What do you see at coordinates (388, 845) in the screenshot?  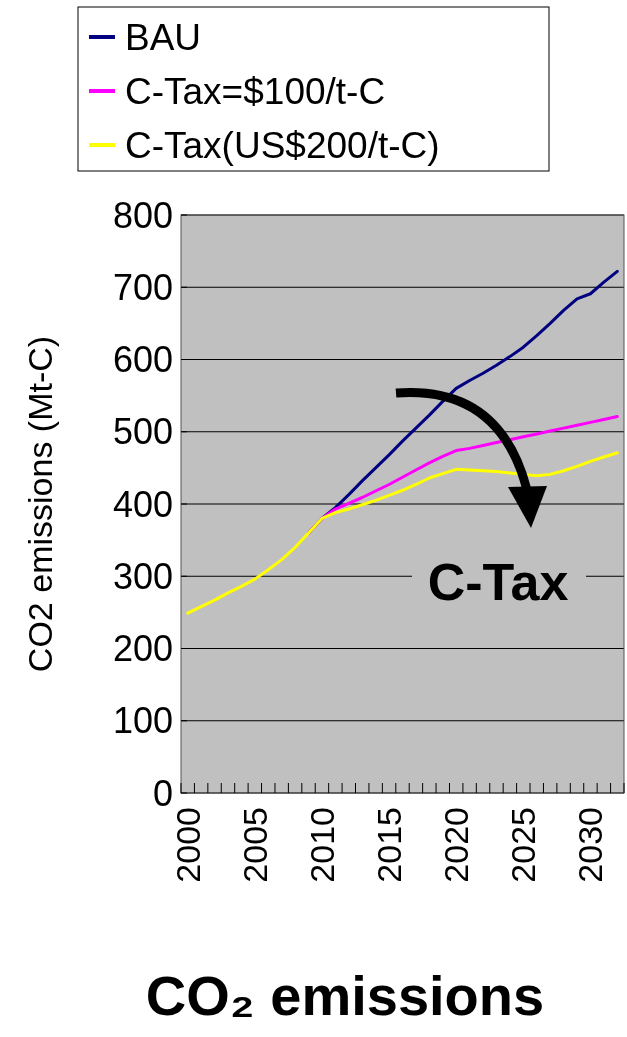 I see `x-tick-label: 2015` at bounding box center [388, 845].